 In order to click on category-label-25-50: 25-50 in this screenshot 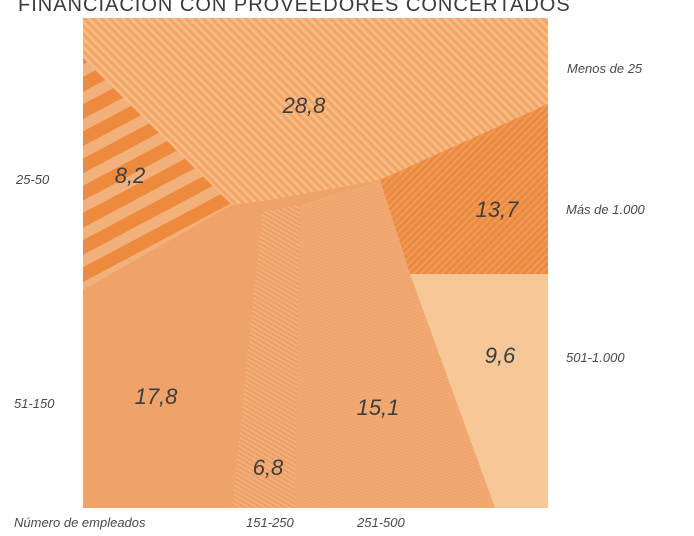, I will do `click(33, 179)`.